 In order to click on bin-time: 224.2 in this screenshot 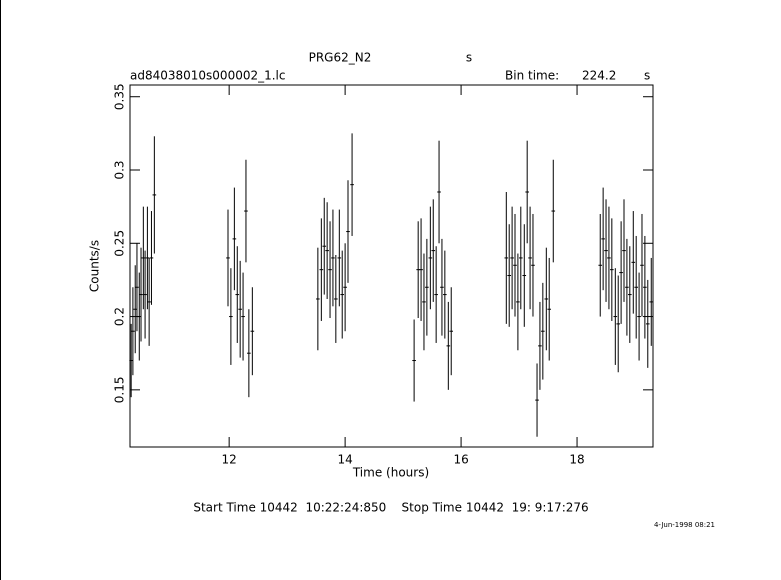, I will do `click(599, 76)`.